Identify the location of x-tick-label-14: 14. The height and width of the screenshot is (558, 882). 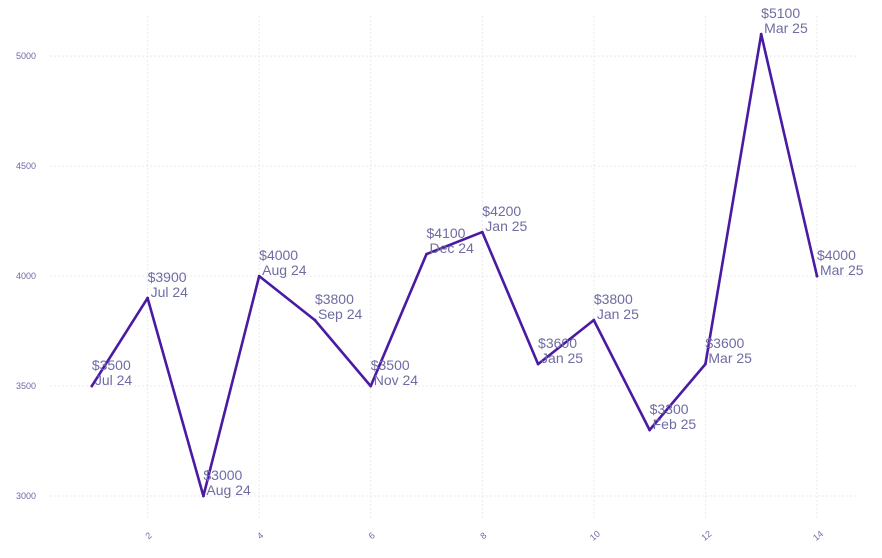
(818, 536).